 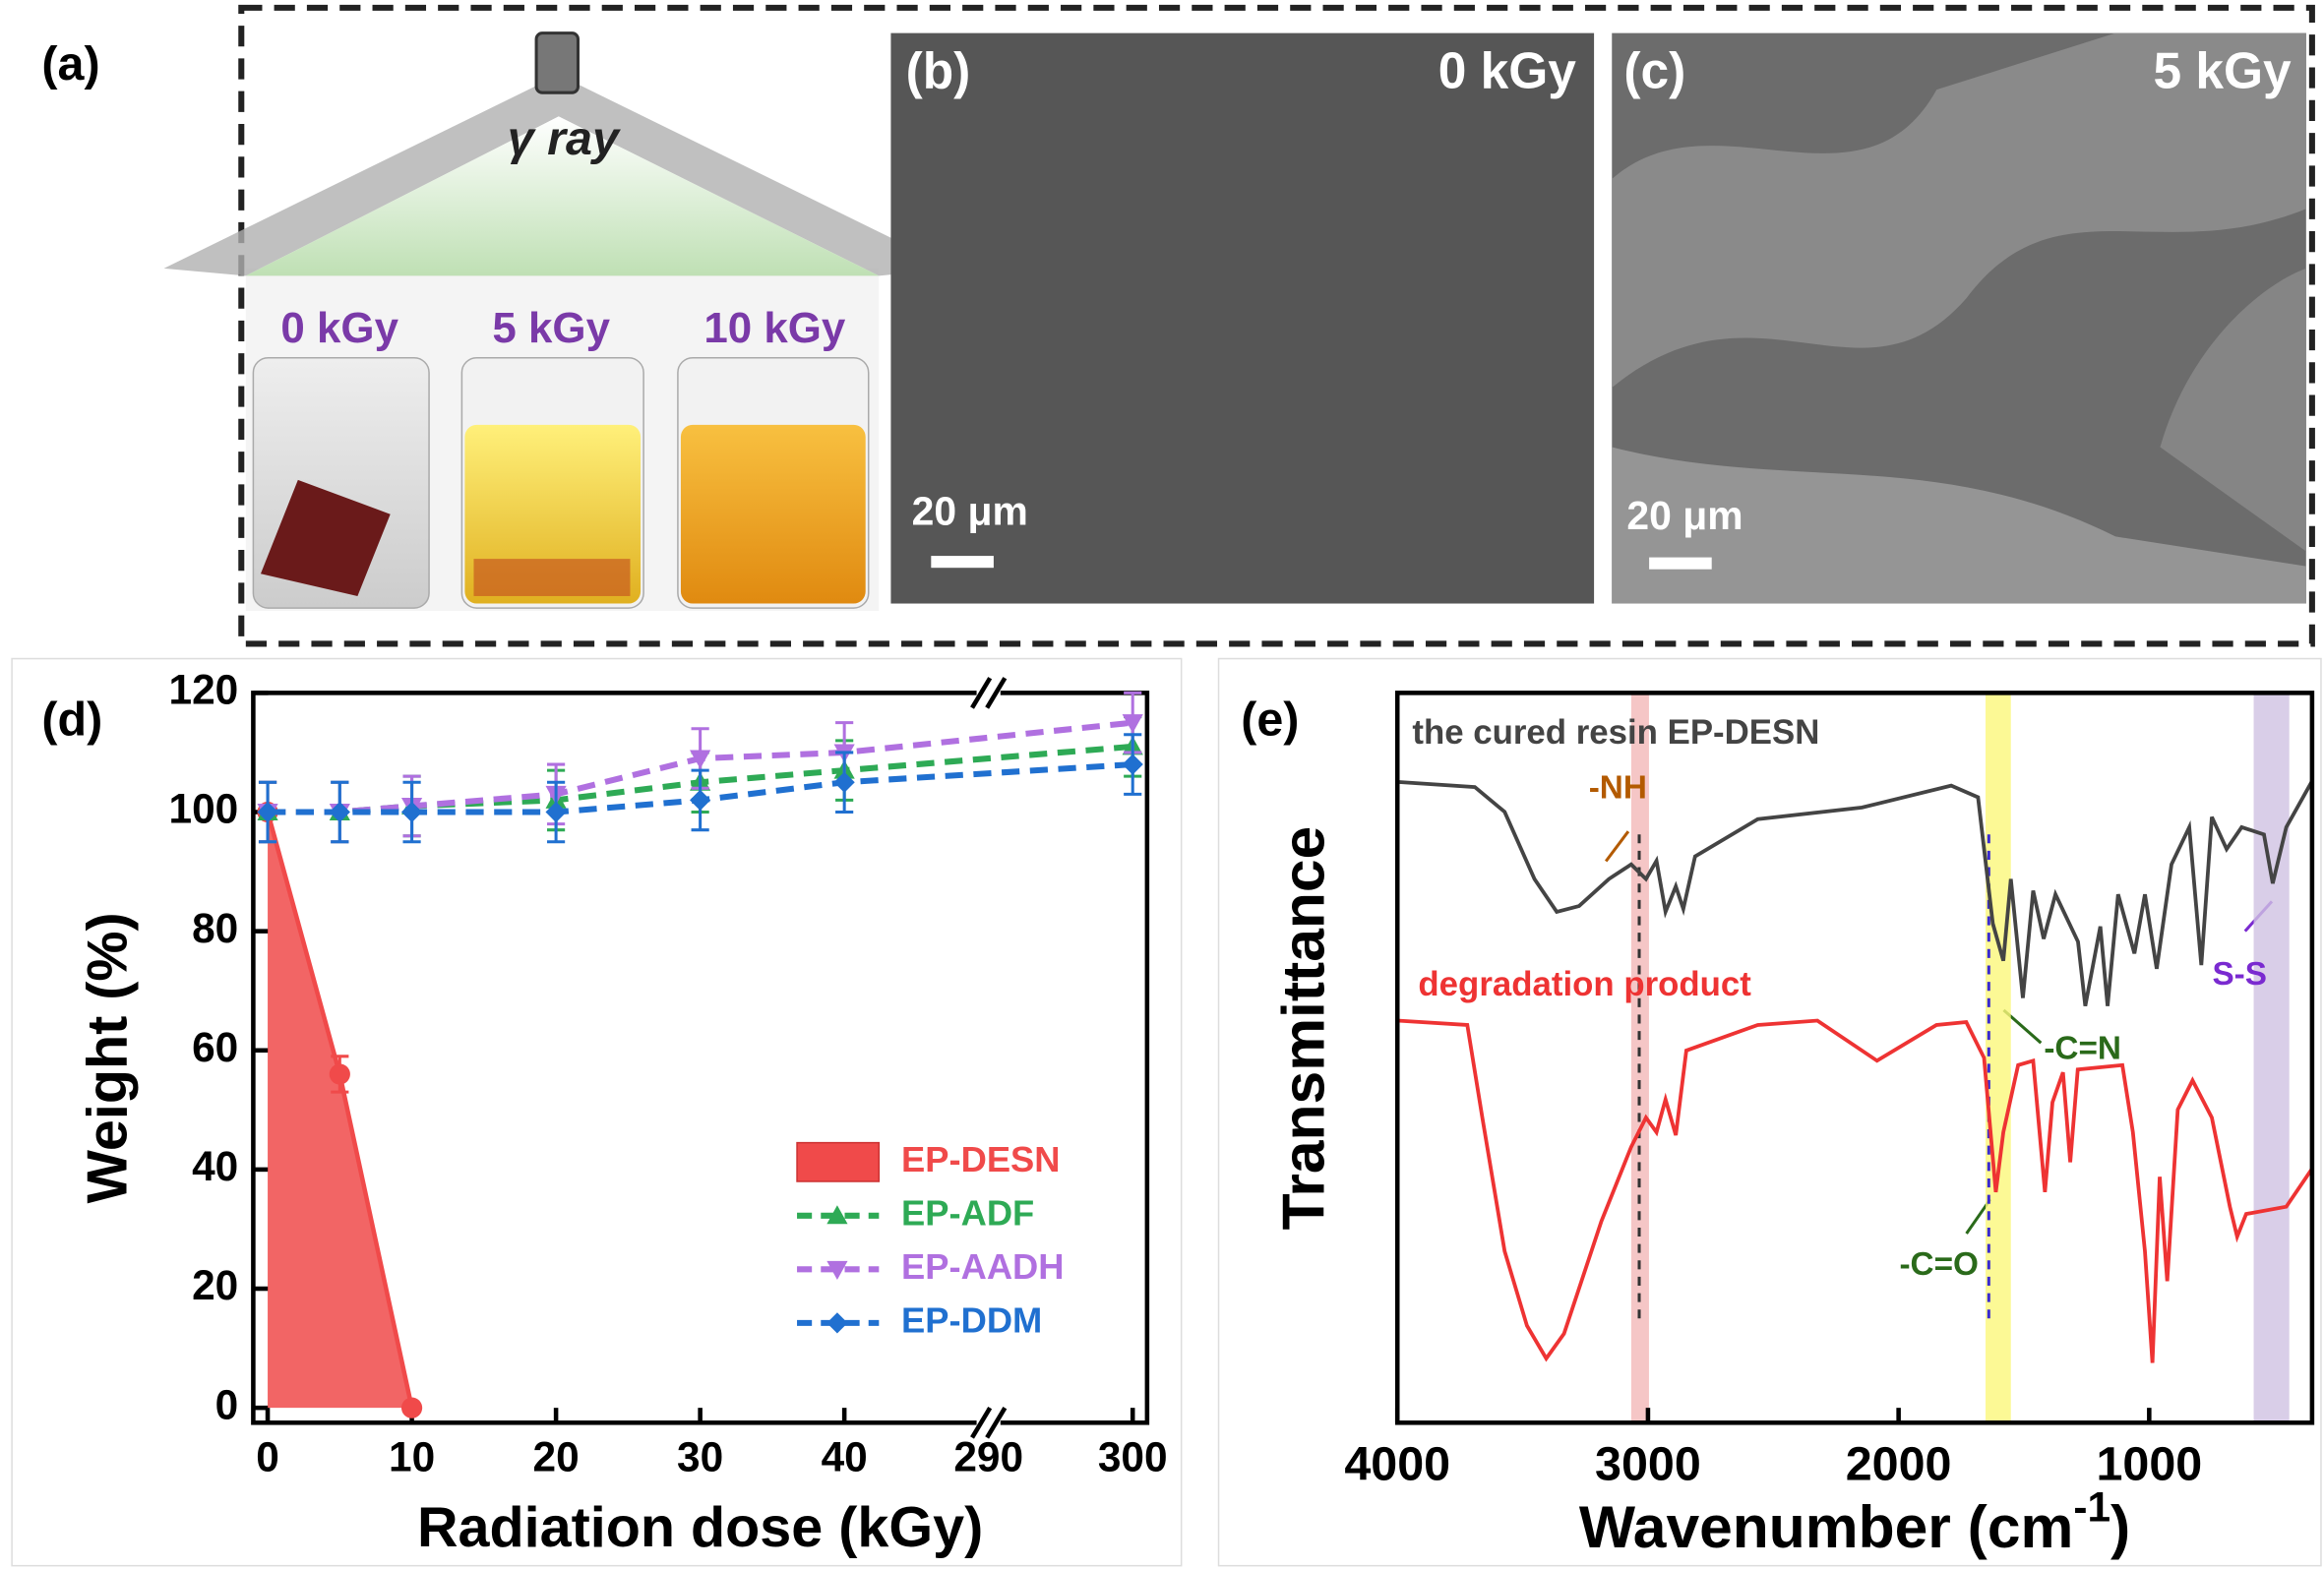 I want to click on vial-label: 0 kGy, so click(x=339, y=328).